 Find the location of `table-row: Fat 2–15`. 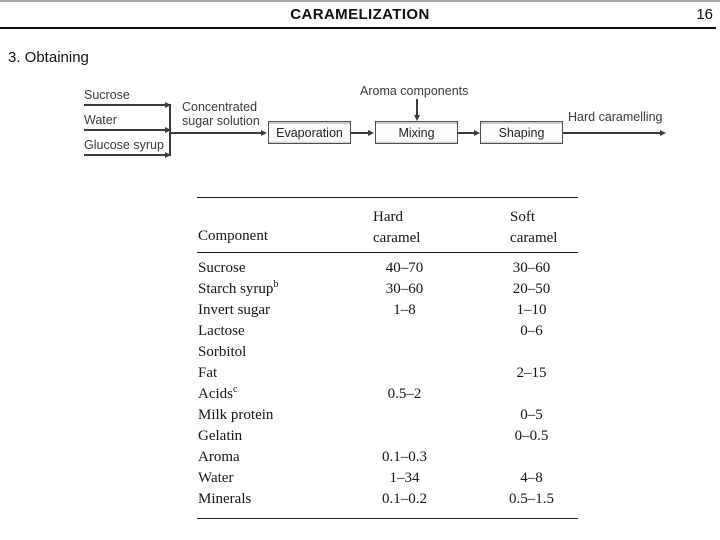

table-row: Fat 2–15 is located at coordinates (387, 375).